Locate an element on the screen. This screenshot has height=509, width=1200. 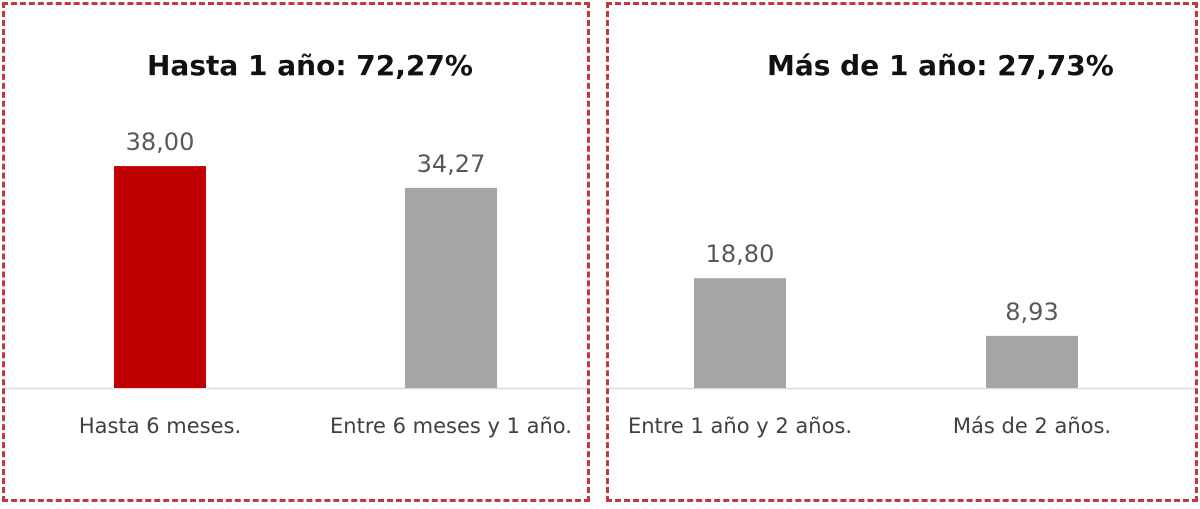
data-label: 8,93 is located at coordinates (1031, 312).